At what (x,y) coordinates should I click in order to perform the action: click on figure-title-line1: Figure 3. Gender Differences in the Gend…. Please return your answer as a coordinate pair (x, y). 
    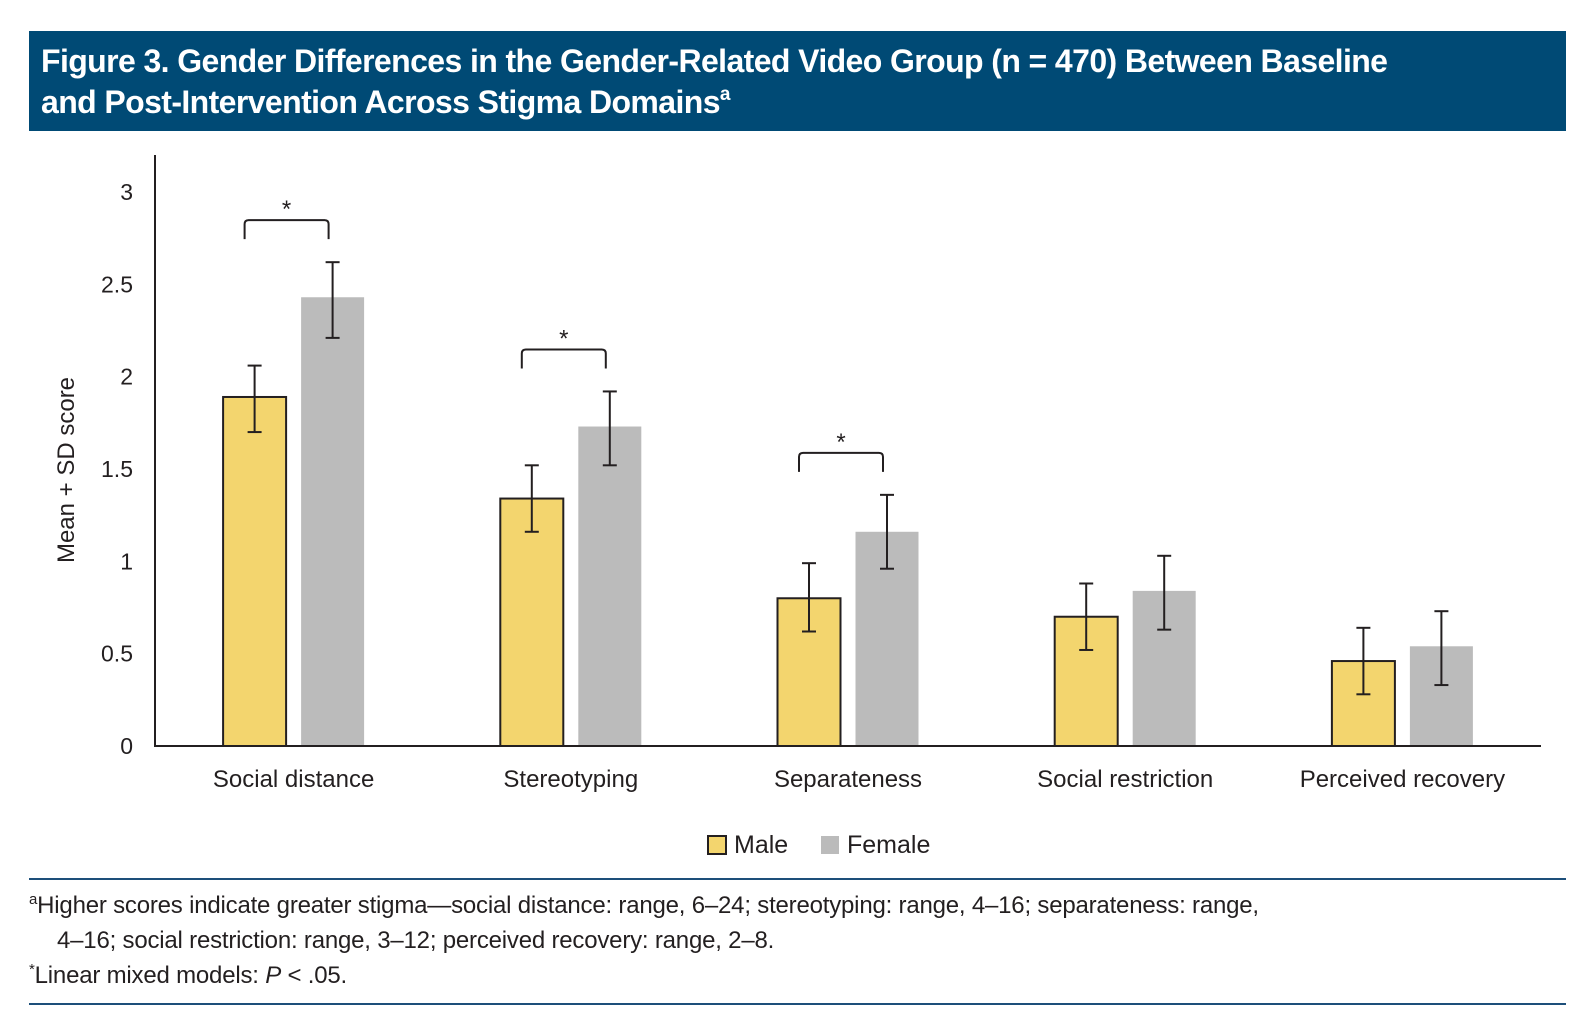
    Looking at the image, I should click on (714, 61).